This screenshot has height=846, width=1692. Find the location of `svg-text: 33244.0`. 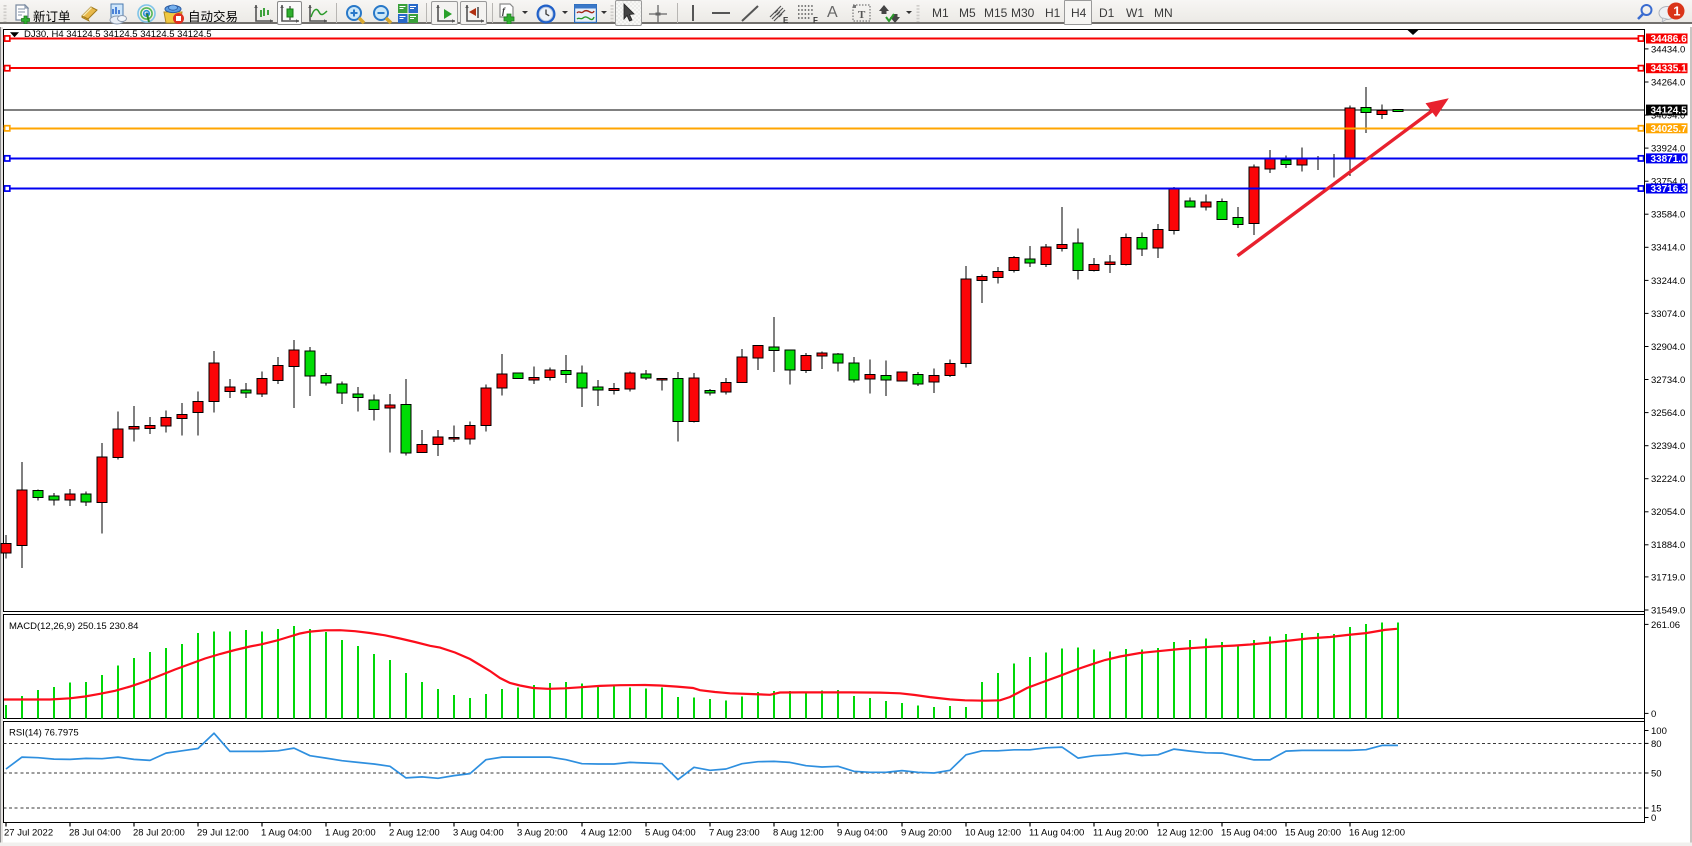

svg-text: 33244.0 is located at coordinates (1668, 281).